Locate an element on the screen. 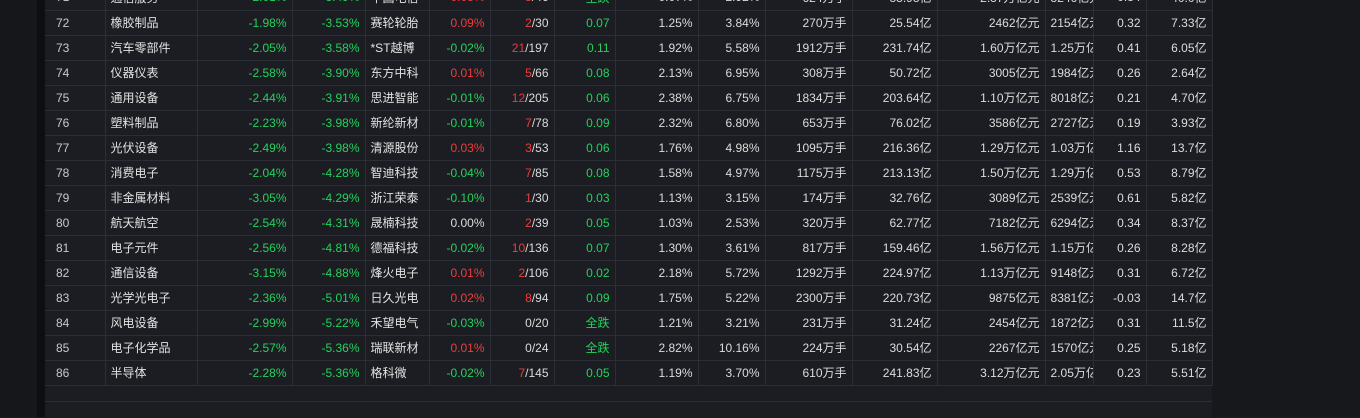  leading-stock: 智迪科技 is located at coordinates (397, 173).